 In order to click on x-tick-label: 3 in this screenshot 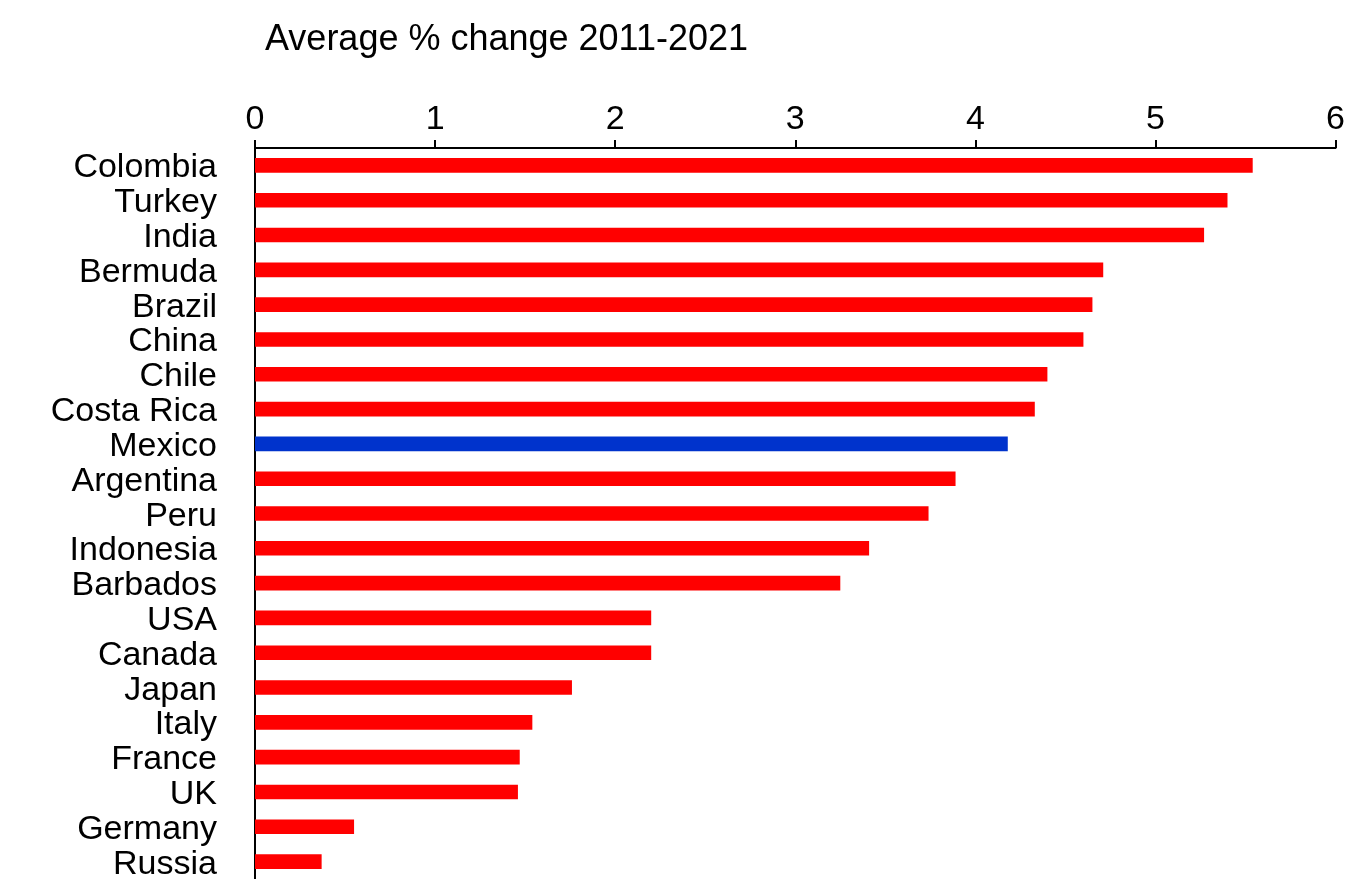, I will do `click(795, 117)`.